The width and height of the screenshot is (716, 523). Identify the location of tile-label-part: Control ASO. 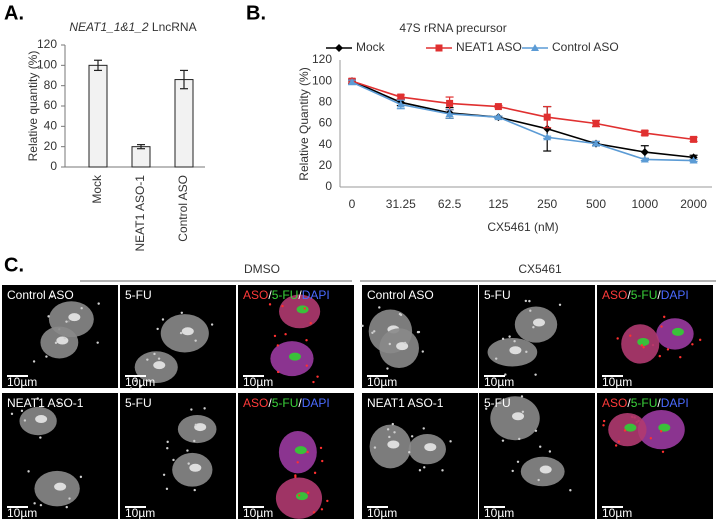
(400, 295).